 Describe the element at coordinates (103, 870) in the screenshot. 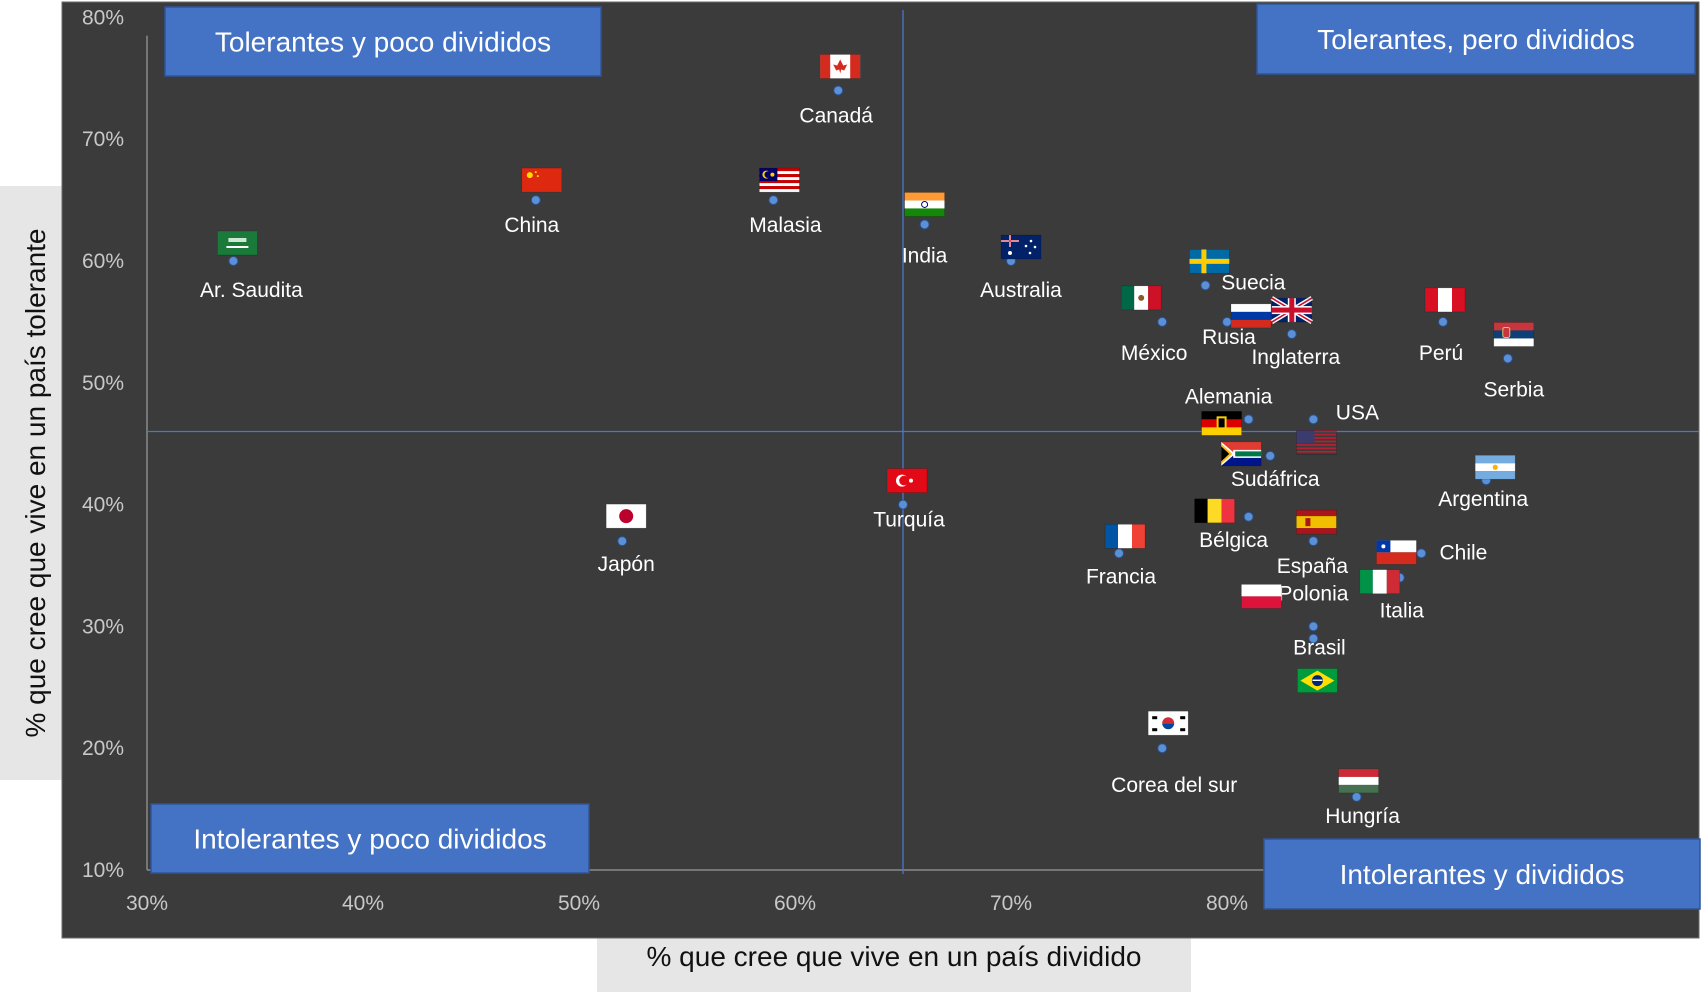

I see `y-tick-label: 10%` at that location.